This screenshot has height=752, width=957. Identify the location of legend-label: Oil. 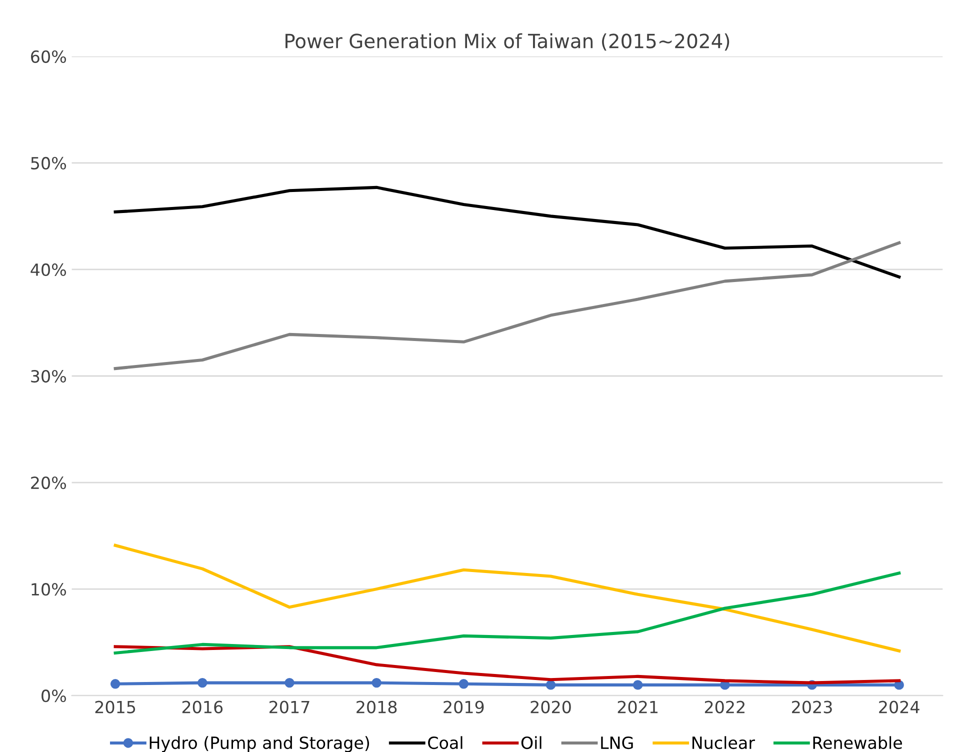
(531, 743).